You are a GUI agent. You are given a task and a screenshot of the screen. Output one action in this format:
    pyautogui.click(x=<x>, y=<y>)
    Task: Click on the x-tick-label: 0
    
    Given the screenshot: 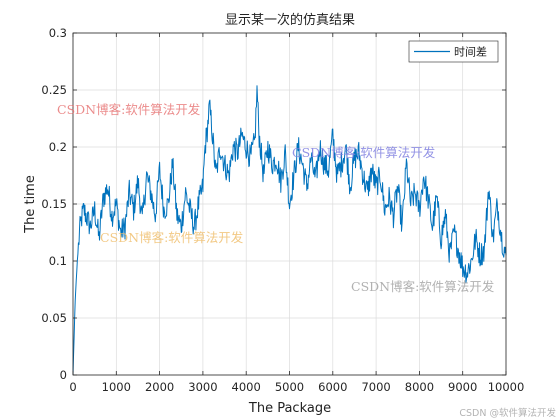 What is the action you would take?
    pyautogui.click(x=72, y=387)
    